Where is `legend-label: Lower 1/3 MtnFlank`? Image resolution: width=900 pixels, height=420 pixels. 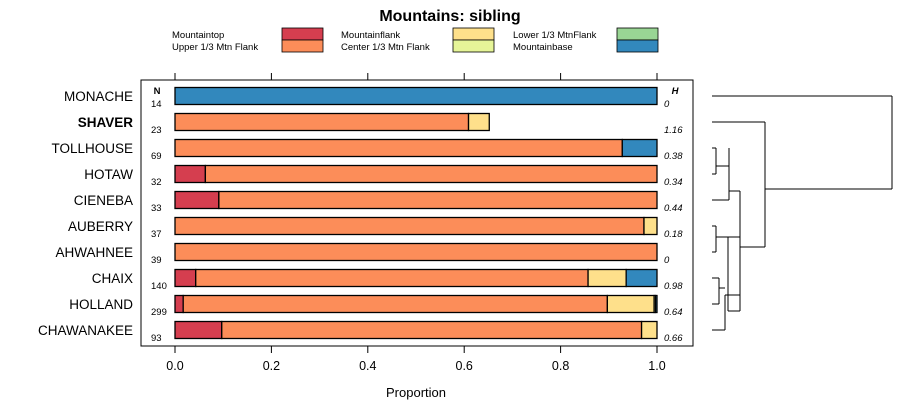
legend-label: Lower 1/3 MtnFlank is located at coordinates (555, 35).